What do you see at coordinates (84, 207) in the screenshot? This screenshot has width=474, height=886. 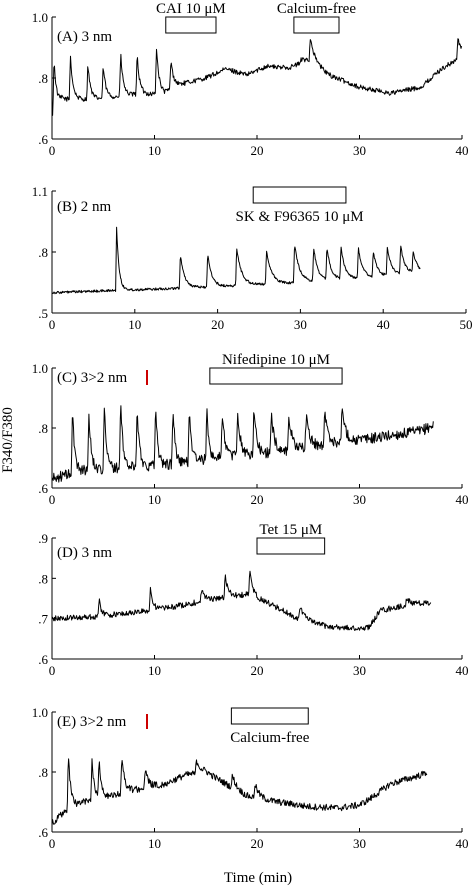 I see `panel-label: (B) 2 nm` at bounding box center [84, 207].